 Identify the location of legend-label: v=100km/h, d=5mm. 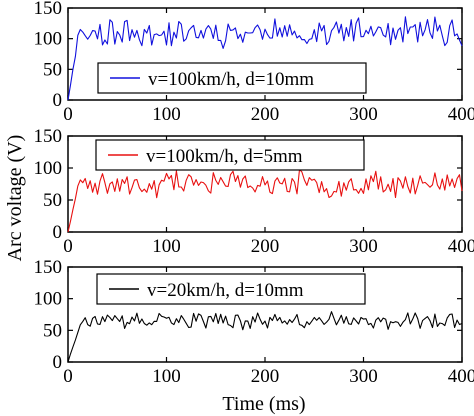
(224, 156).